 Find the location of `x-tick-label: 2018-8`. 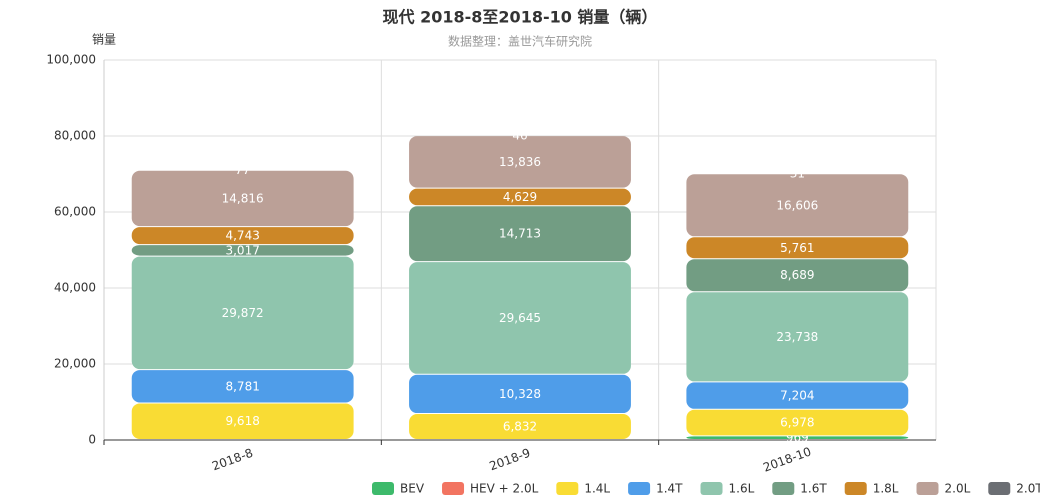

x-tick-label: 2018-8 is located at coordinates (232, 460).